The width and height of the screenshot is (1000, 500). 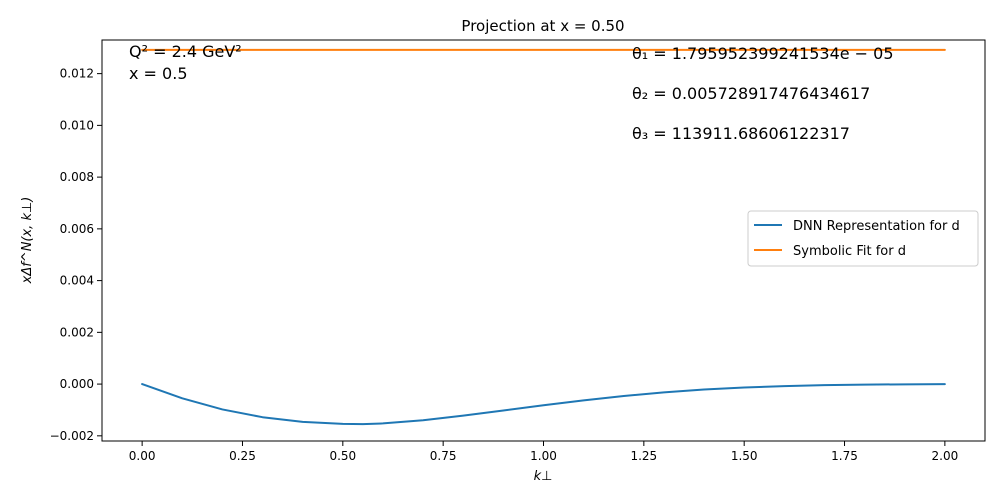 I want to click on x-axis-label: k⊥, so click(x=543, y=476).